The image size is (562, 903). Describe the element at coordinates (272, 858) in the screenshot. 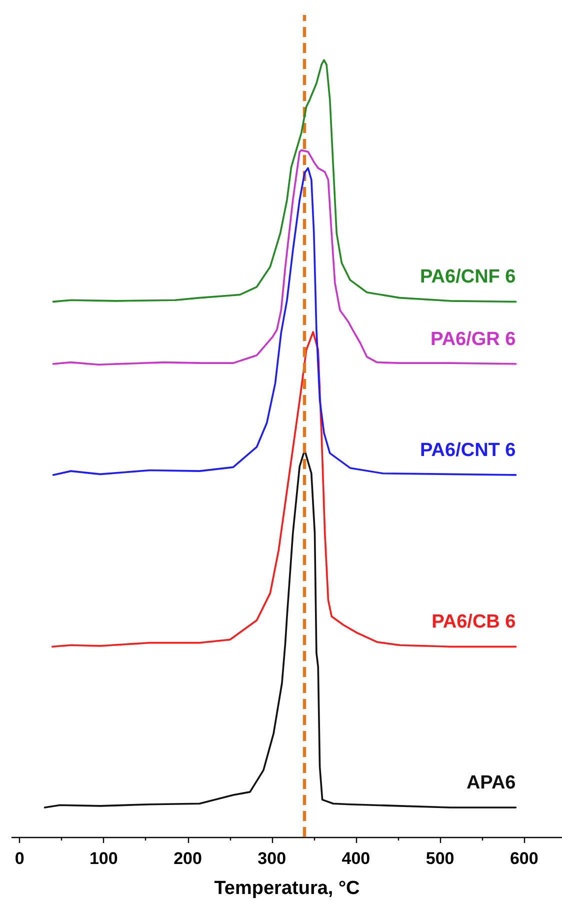

I see `x-tick-label: 300` at that location.